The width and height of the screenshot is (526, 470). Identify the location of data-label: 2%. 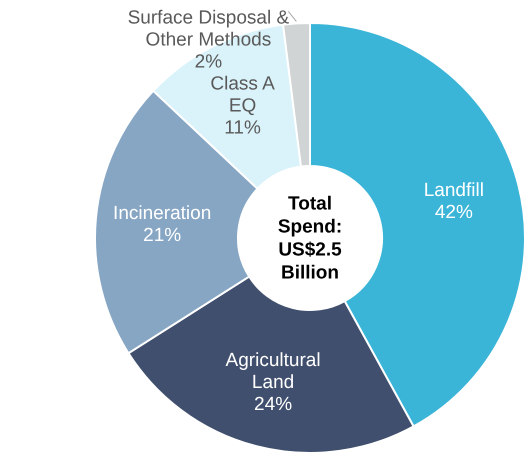
(208, 61).